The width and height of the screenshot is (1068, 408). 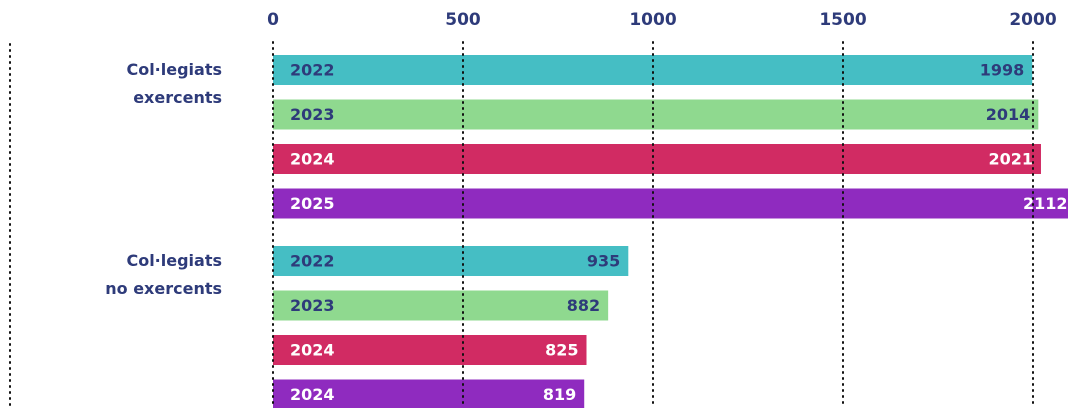 What do you see at coordinates (163, 274) in the screenshot?
I see `category-label: Col·legiats no exercents` at bounding box center [163, 274].